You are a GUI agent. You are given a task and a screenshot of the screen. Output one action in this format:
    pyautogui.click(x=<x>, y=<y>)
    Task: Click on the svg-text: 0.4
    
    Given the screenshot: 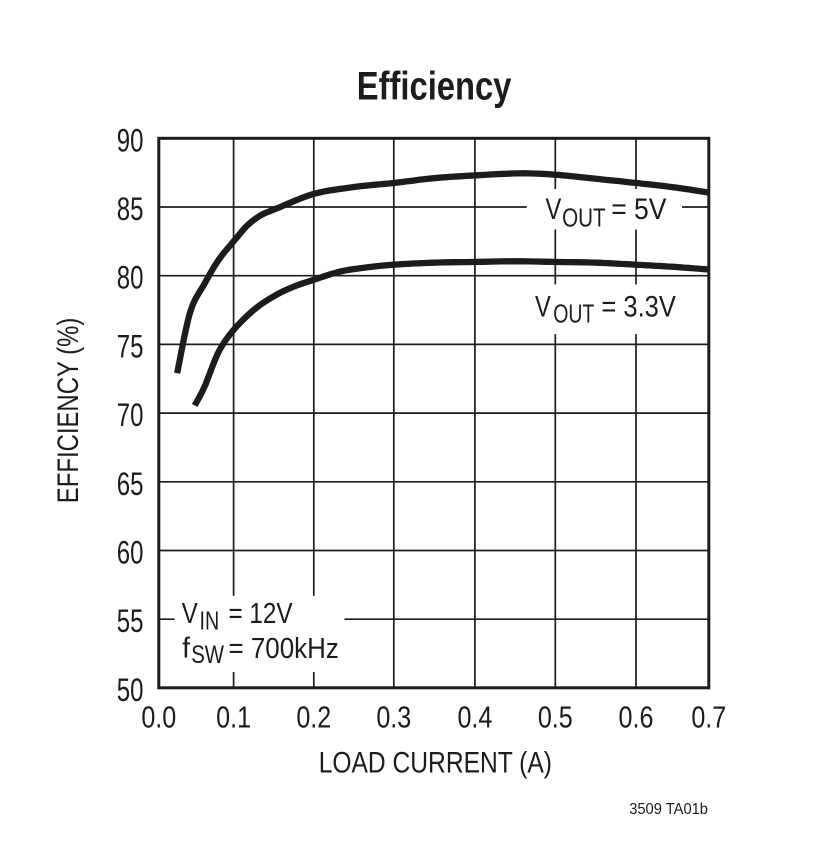 What is the action you would take?
    pyautogui.click(x=474, y=717)
    